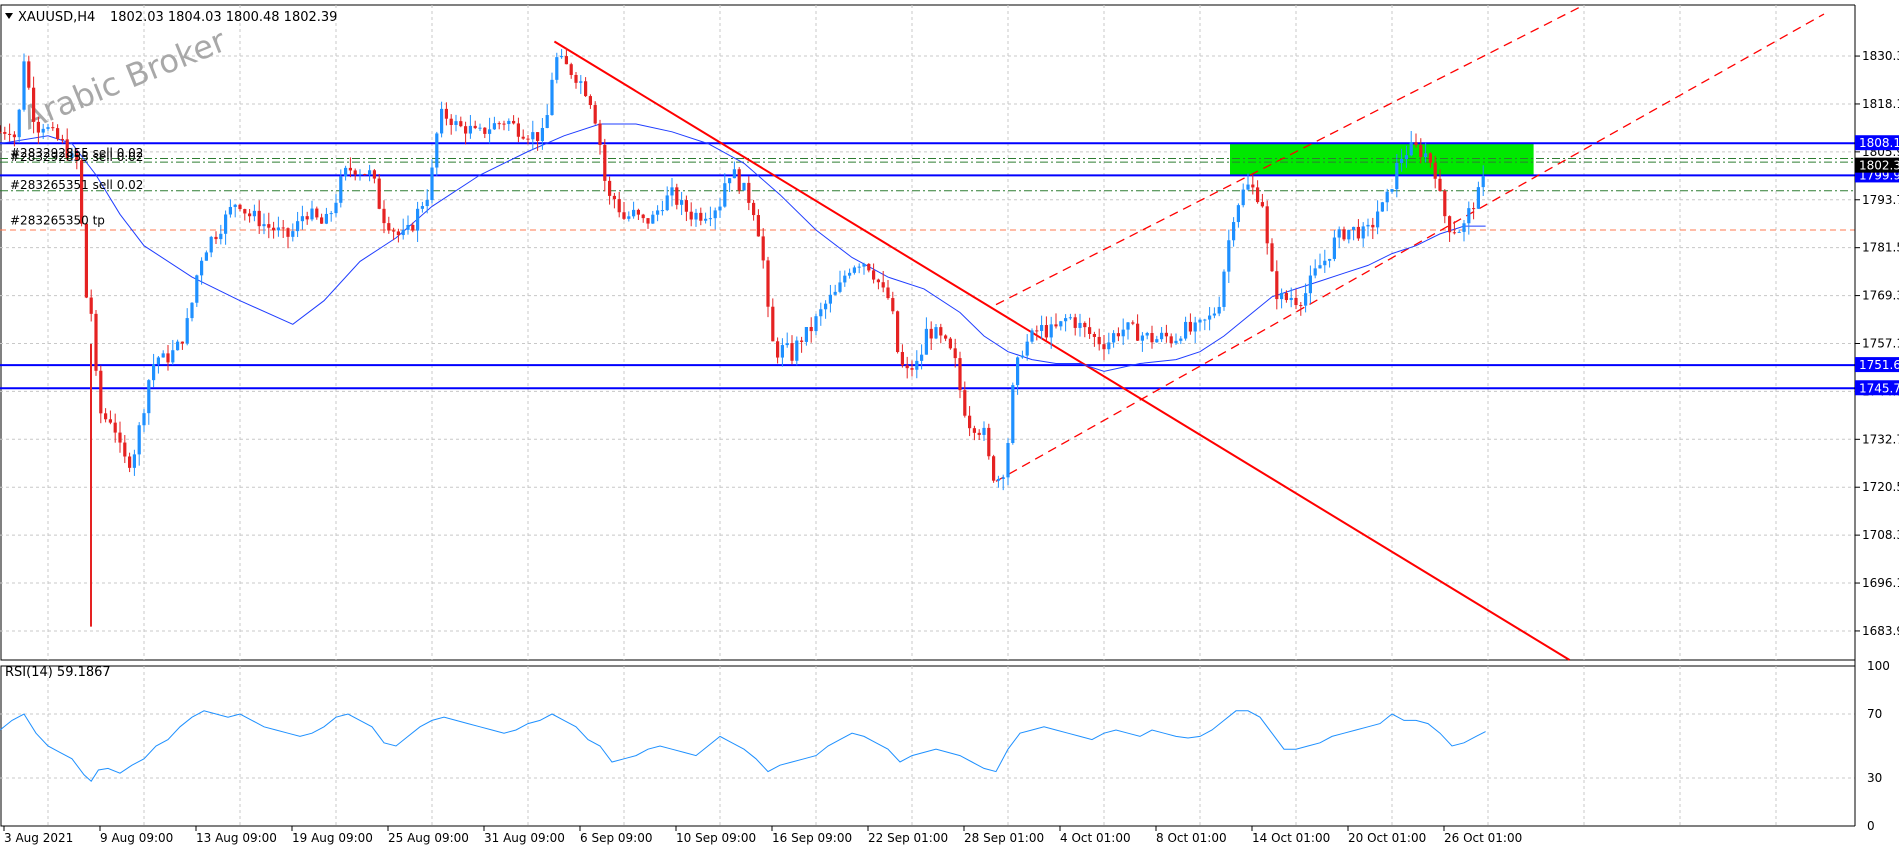  What do you see at coordinates (1880, 248) in the screenshot?
I see `price-tick-label: 1781.50` at bounding box center [1880, 248].